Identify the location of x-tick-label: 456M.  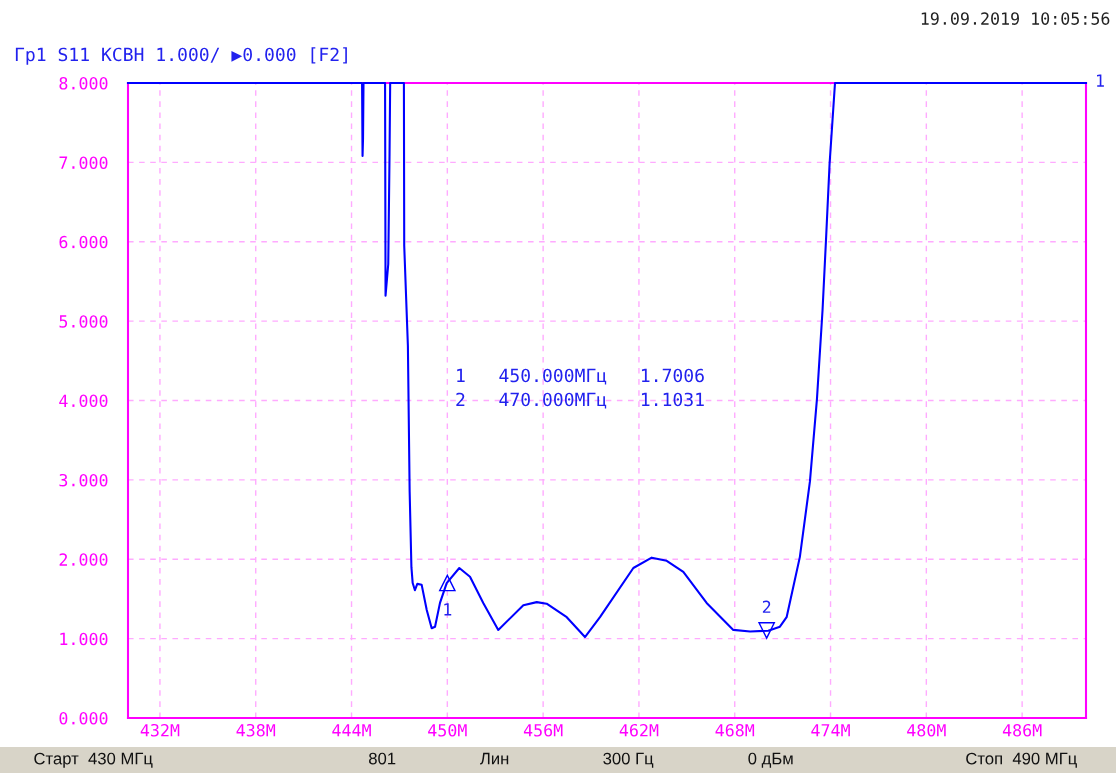
(543, 730).